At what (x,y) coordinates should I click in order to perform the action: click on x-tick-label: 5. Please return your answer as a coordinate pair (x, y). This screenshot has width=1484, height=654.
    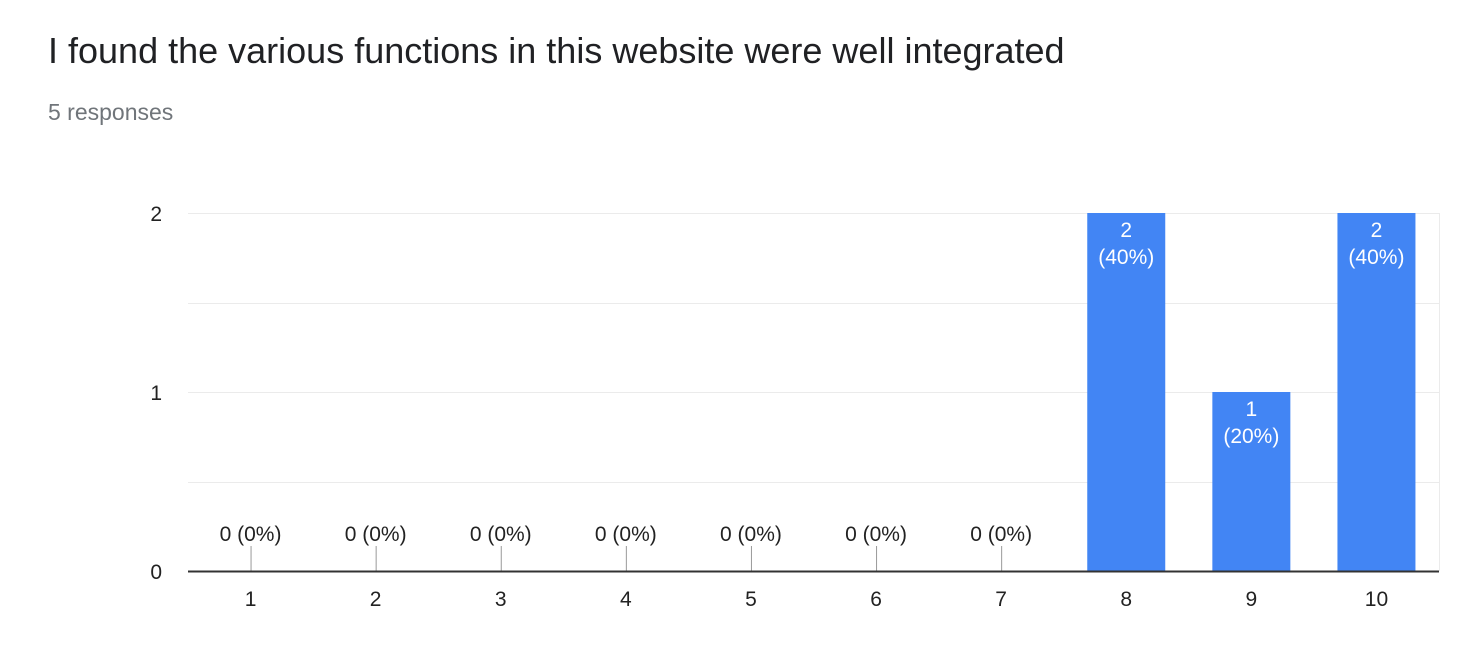
    Looking at the image, I should click on (751, 599).